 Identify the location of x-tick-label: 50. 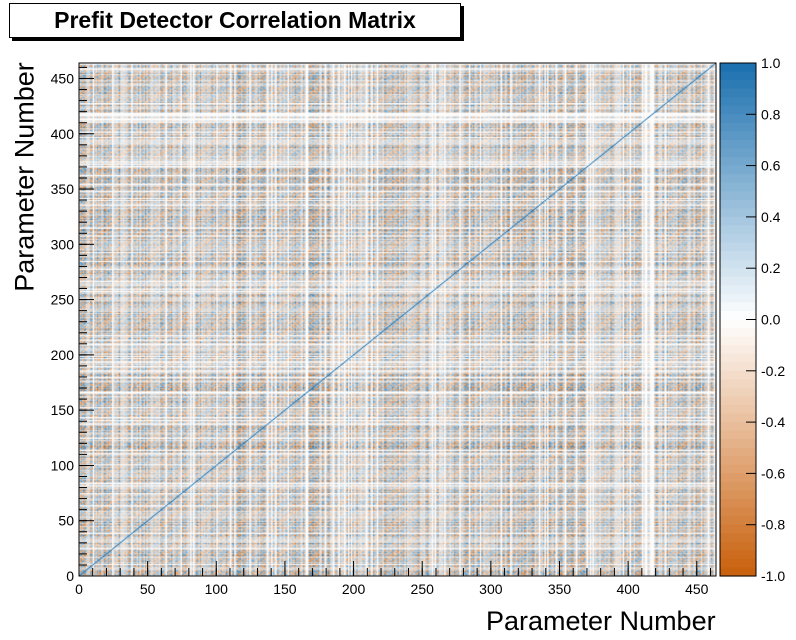
(148, 589).